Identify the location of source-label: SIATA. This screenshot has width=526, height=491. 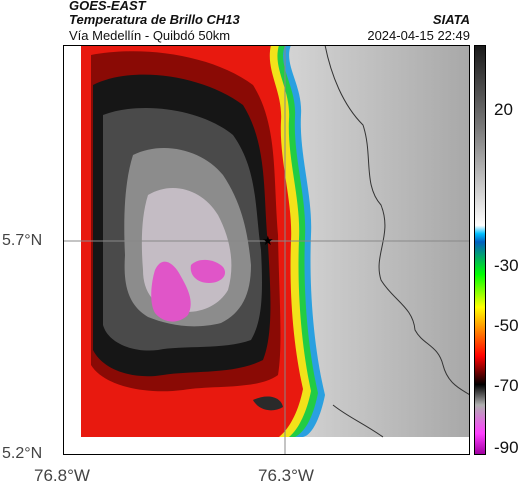
(451, 19).